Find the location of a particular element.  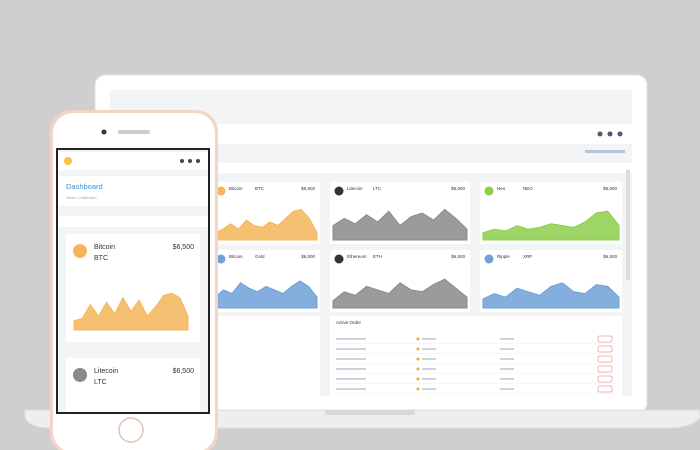

camera is located at coordinates (104, 132).